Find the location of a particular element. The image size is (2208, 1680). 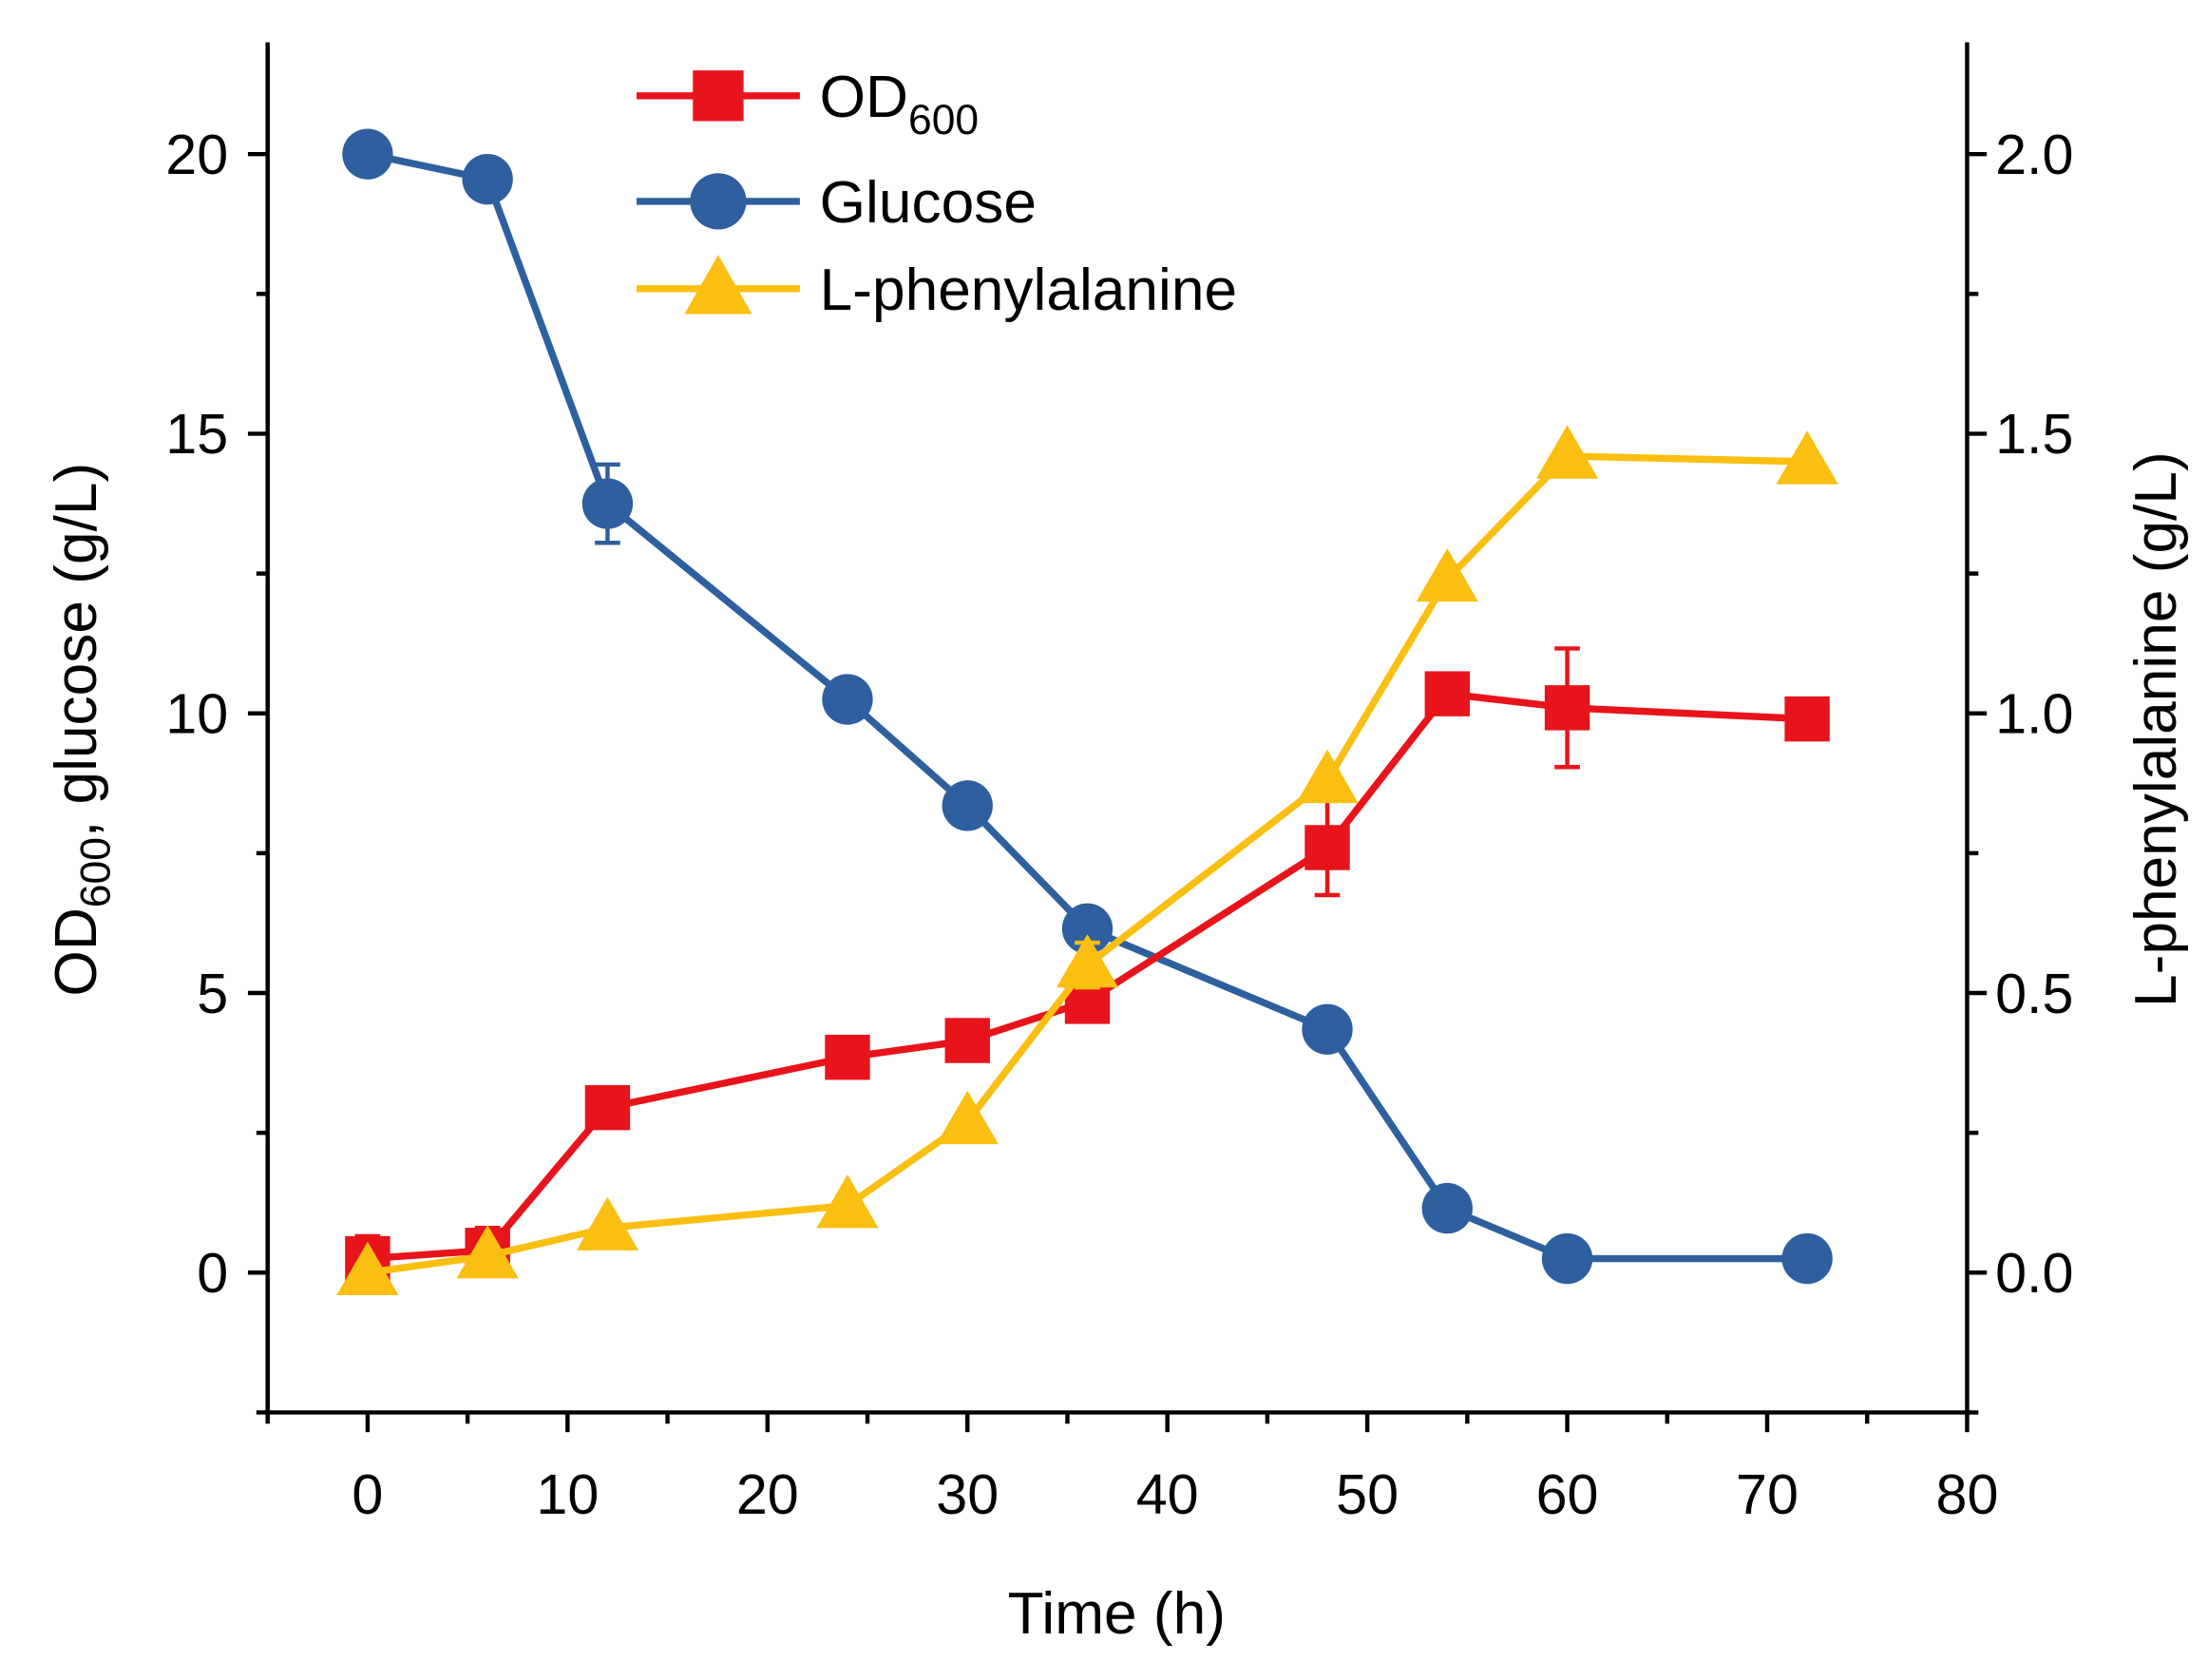

legend-label-main: L-phenylalanine is located at coordinates (1028, 290).